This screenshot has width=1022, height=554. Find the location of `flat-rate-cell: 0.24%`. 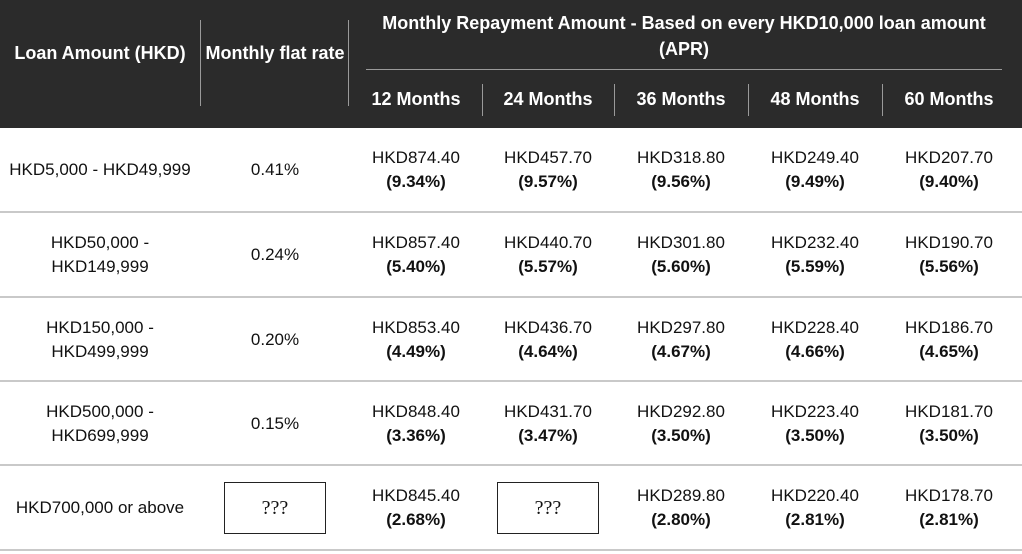

flat-rate-cell: 0.24% is located at coordinates (275, 254).